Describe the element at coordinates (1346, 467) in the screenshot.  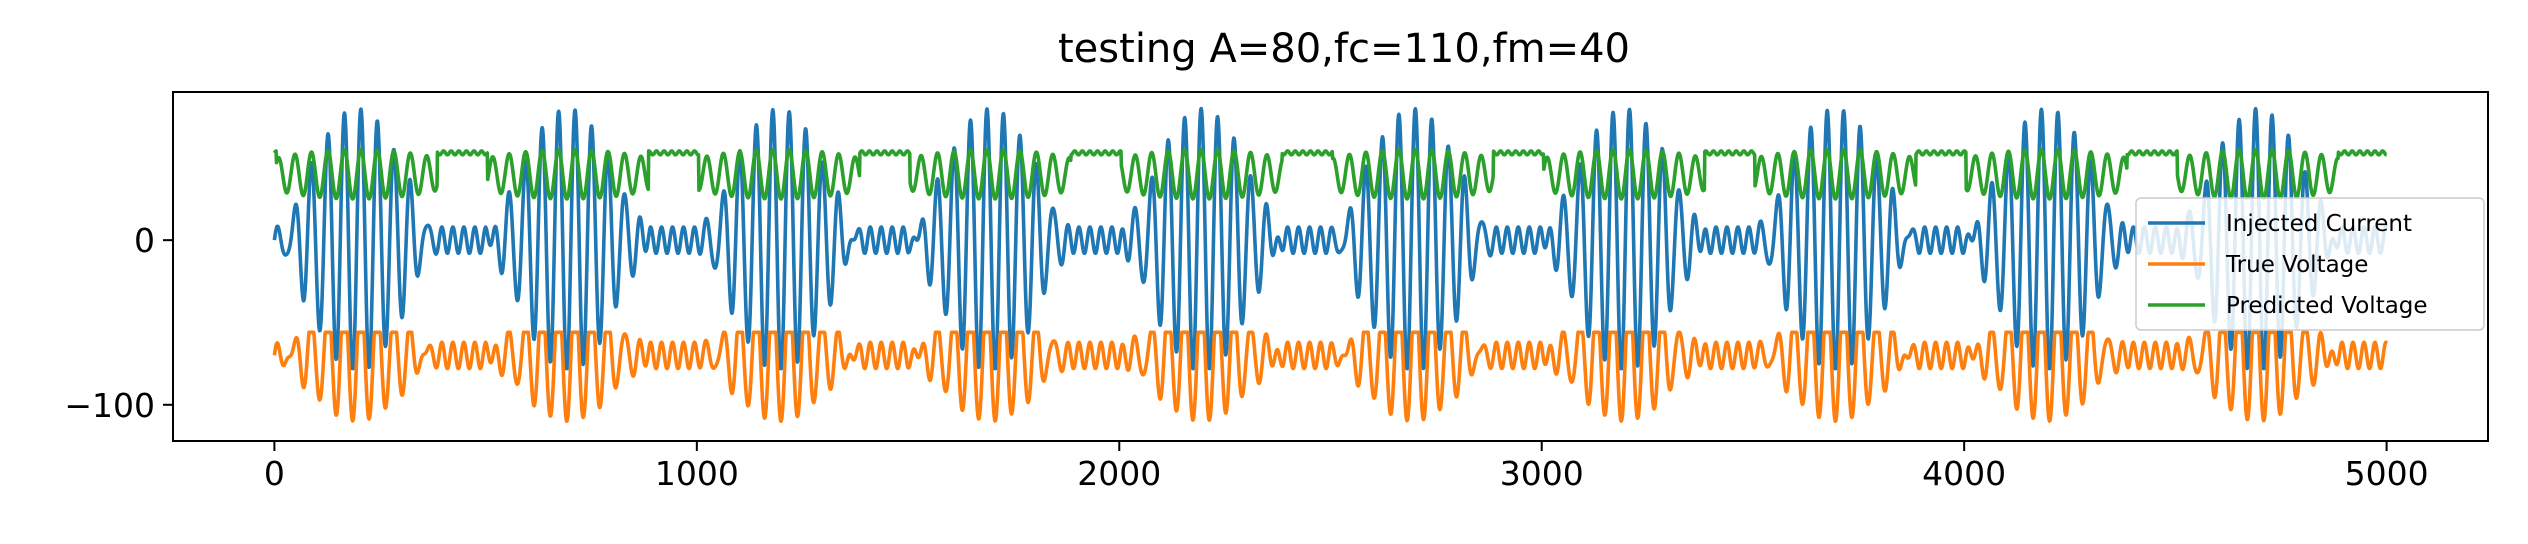
I see `x-axis: 0 1000 2000 3000 4000 5000` at that location.